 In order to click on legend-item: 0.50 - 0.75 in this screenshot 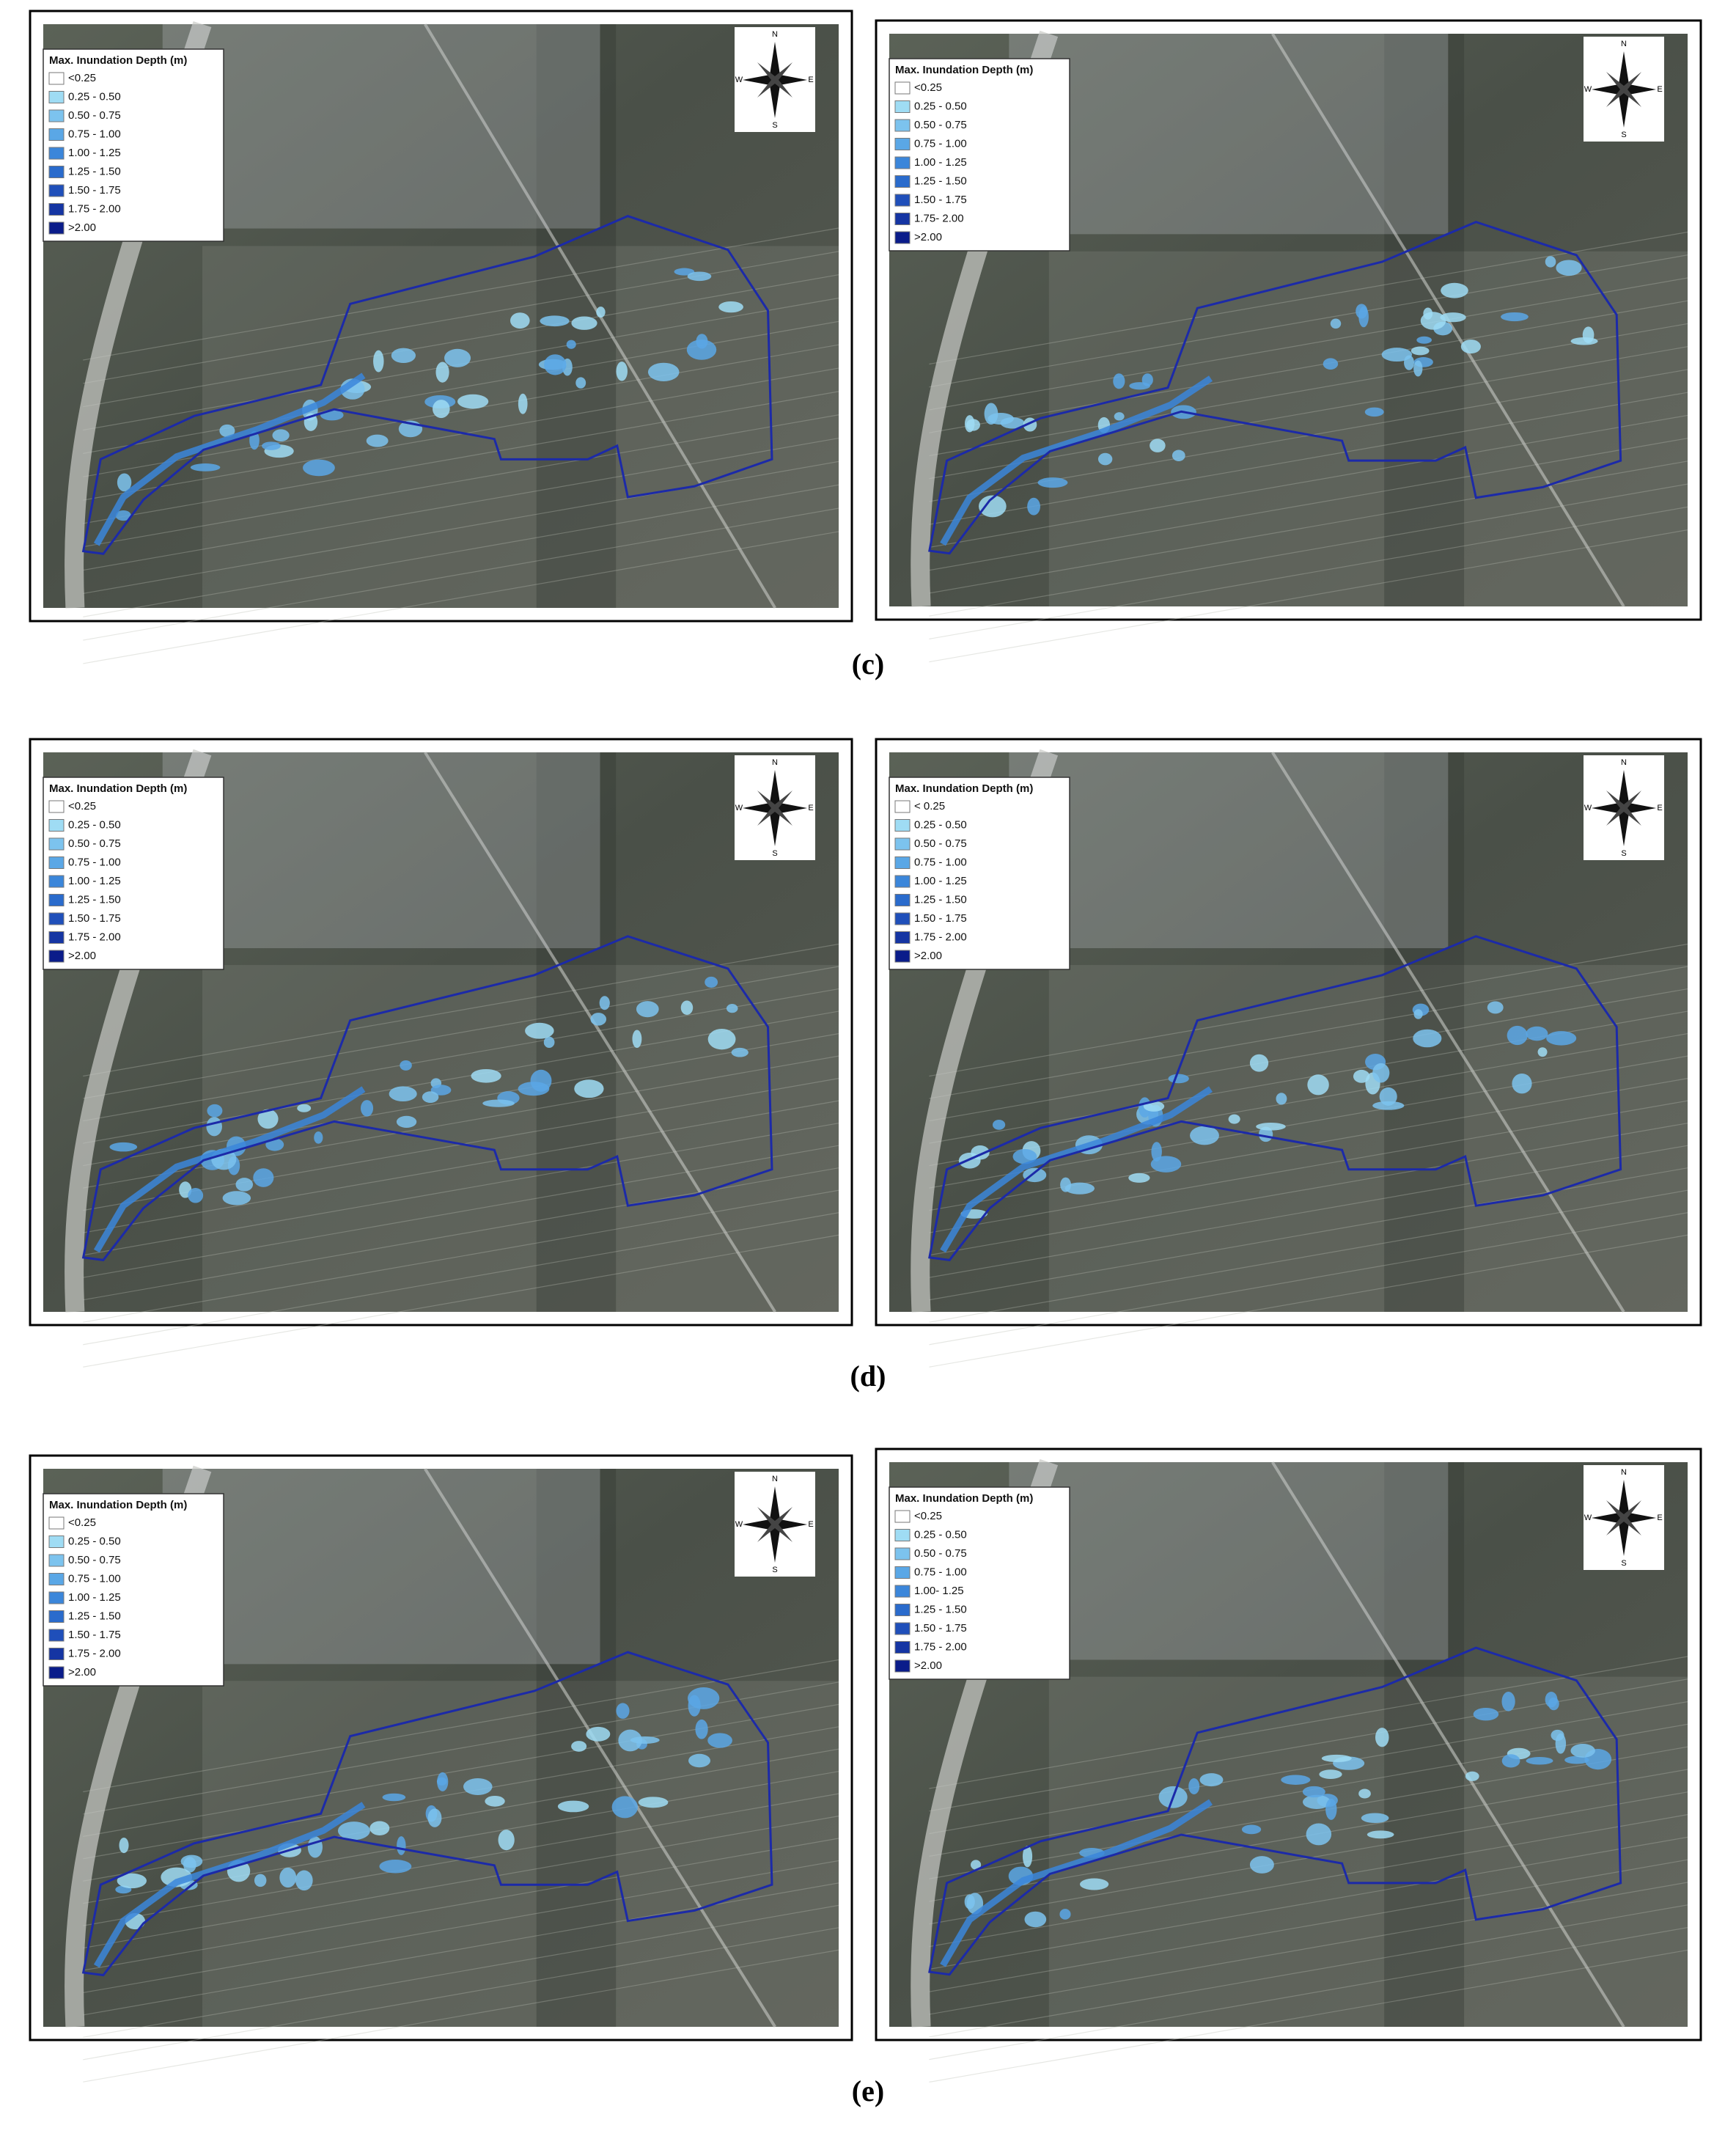, I will do `click(940, 1553)`.